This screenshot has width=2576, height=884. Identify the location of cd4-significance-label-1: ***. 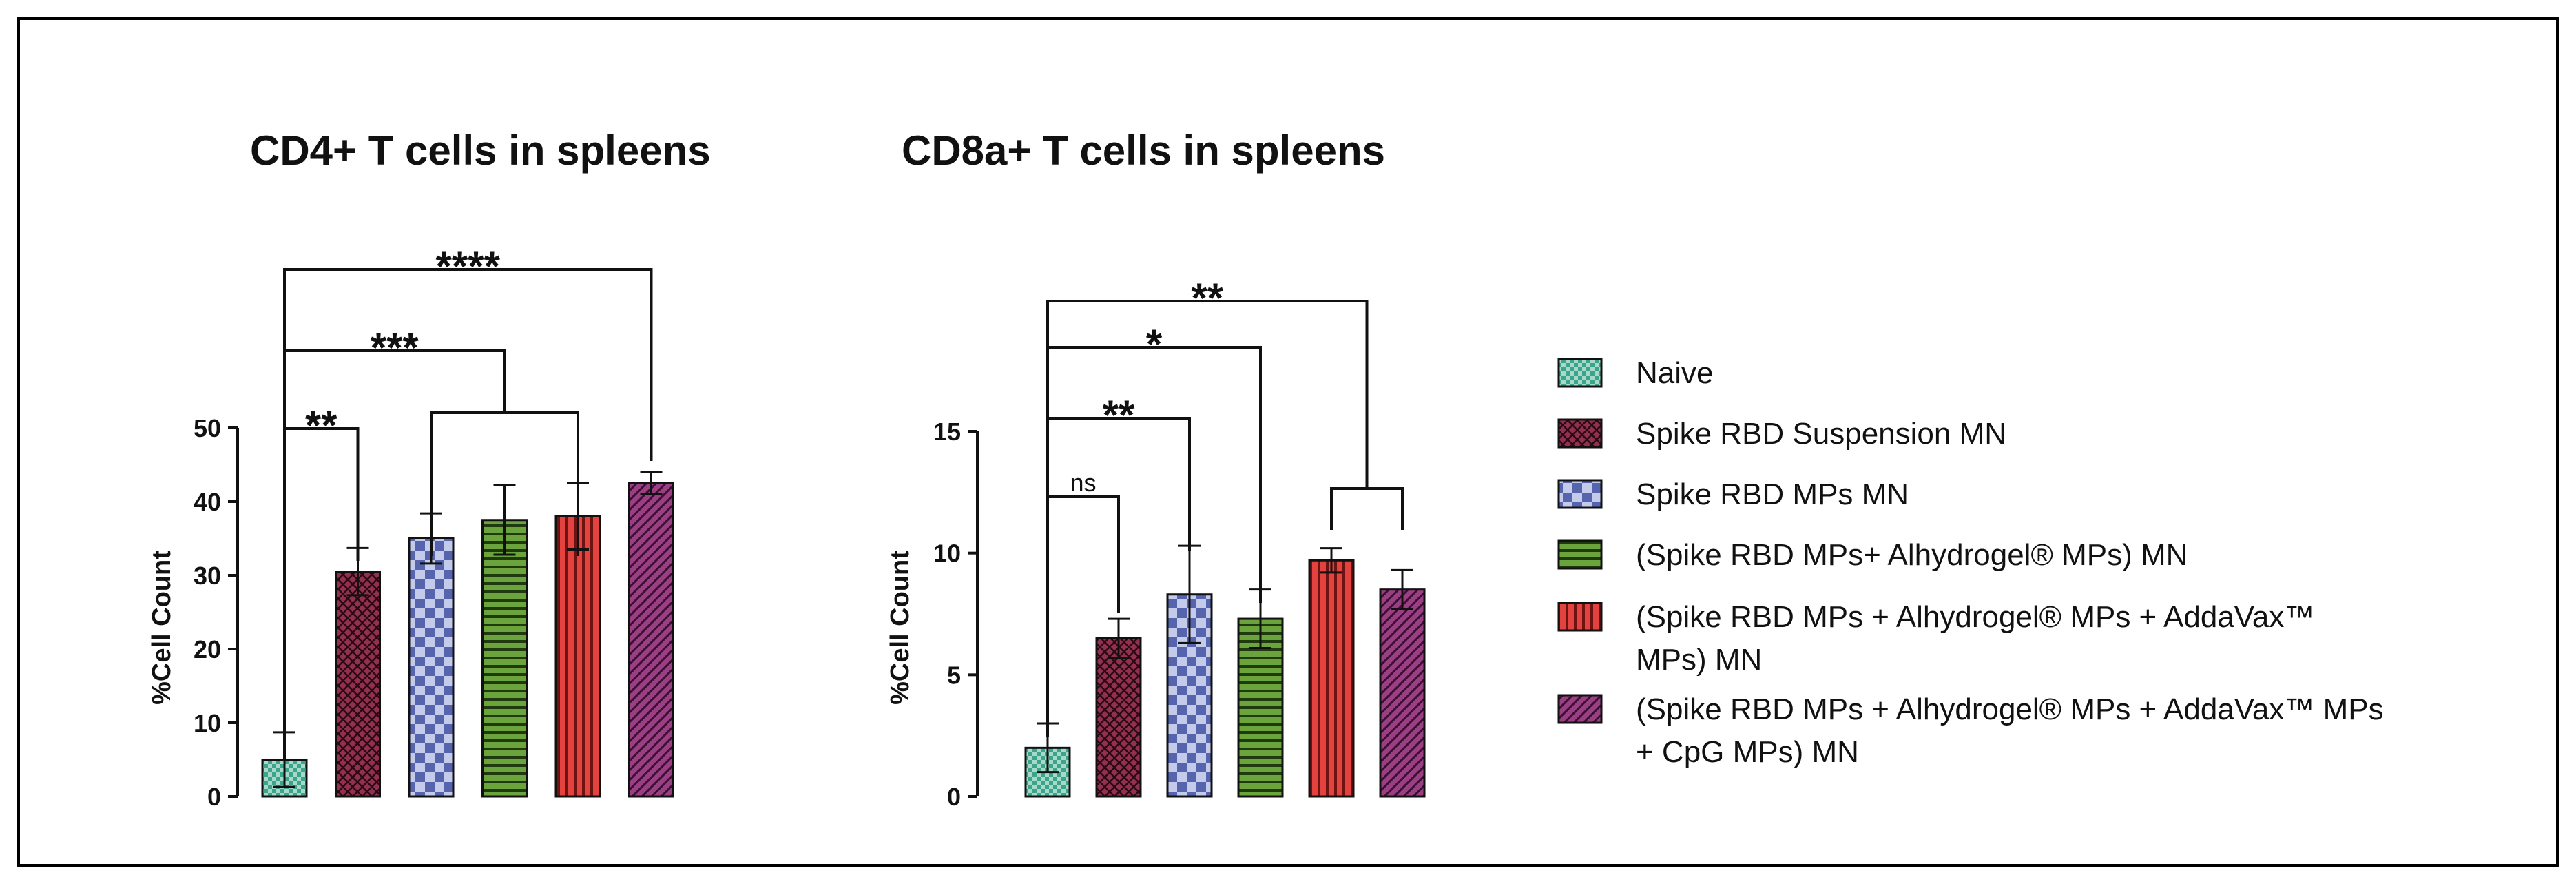
(395, 348).